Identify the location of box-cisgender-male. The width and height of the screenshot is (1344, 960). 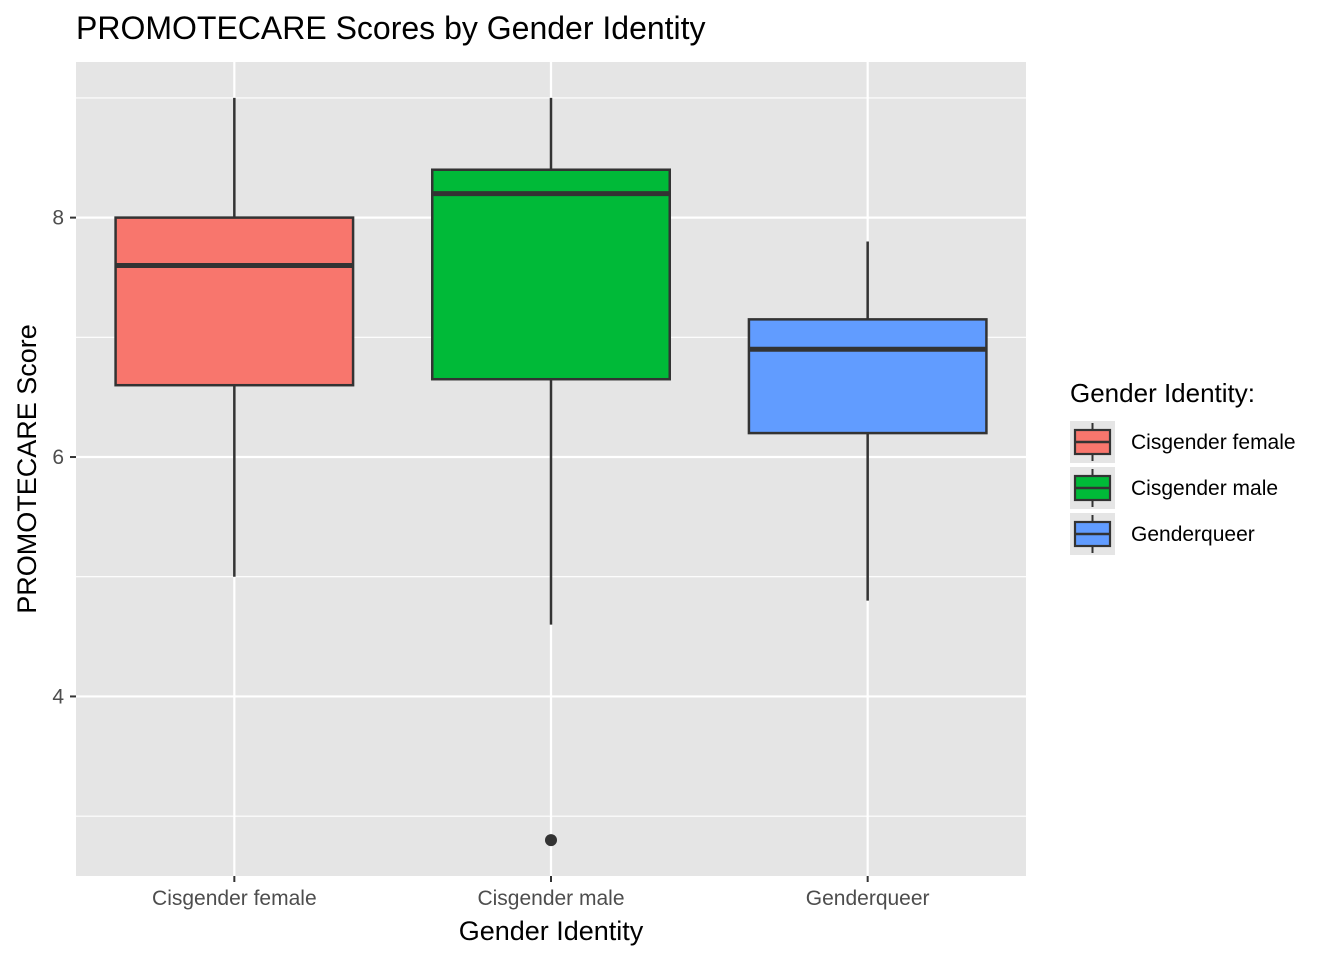
(551, 472).